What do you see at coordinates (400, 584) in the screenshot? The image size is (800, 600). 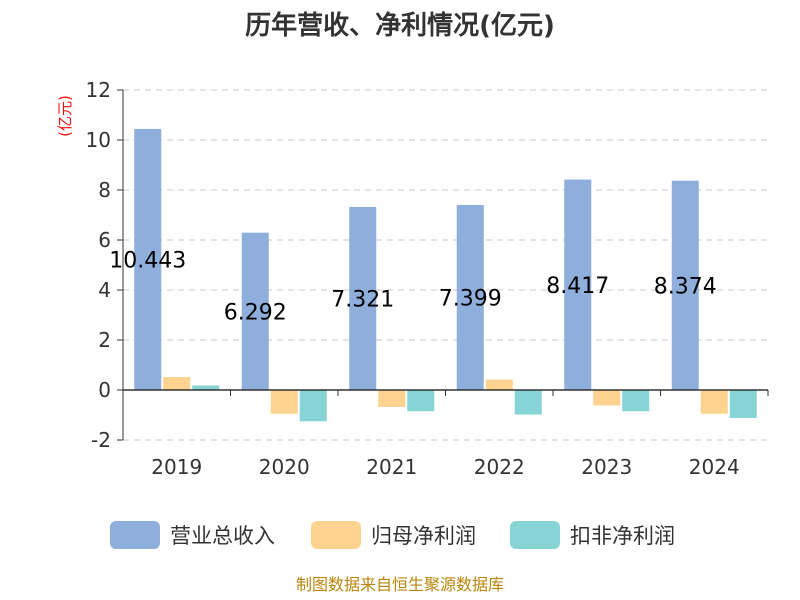 I see `source-note: 制图数据来自恒生聚源数据库` at bounding box center [400, 584].